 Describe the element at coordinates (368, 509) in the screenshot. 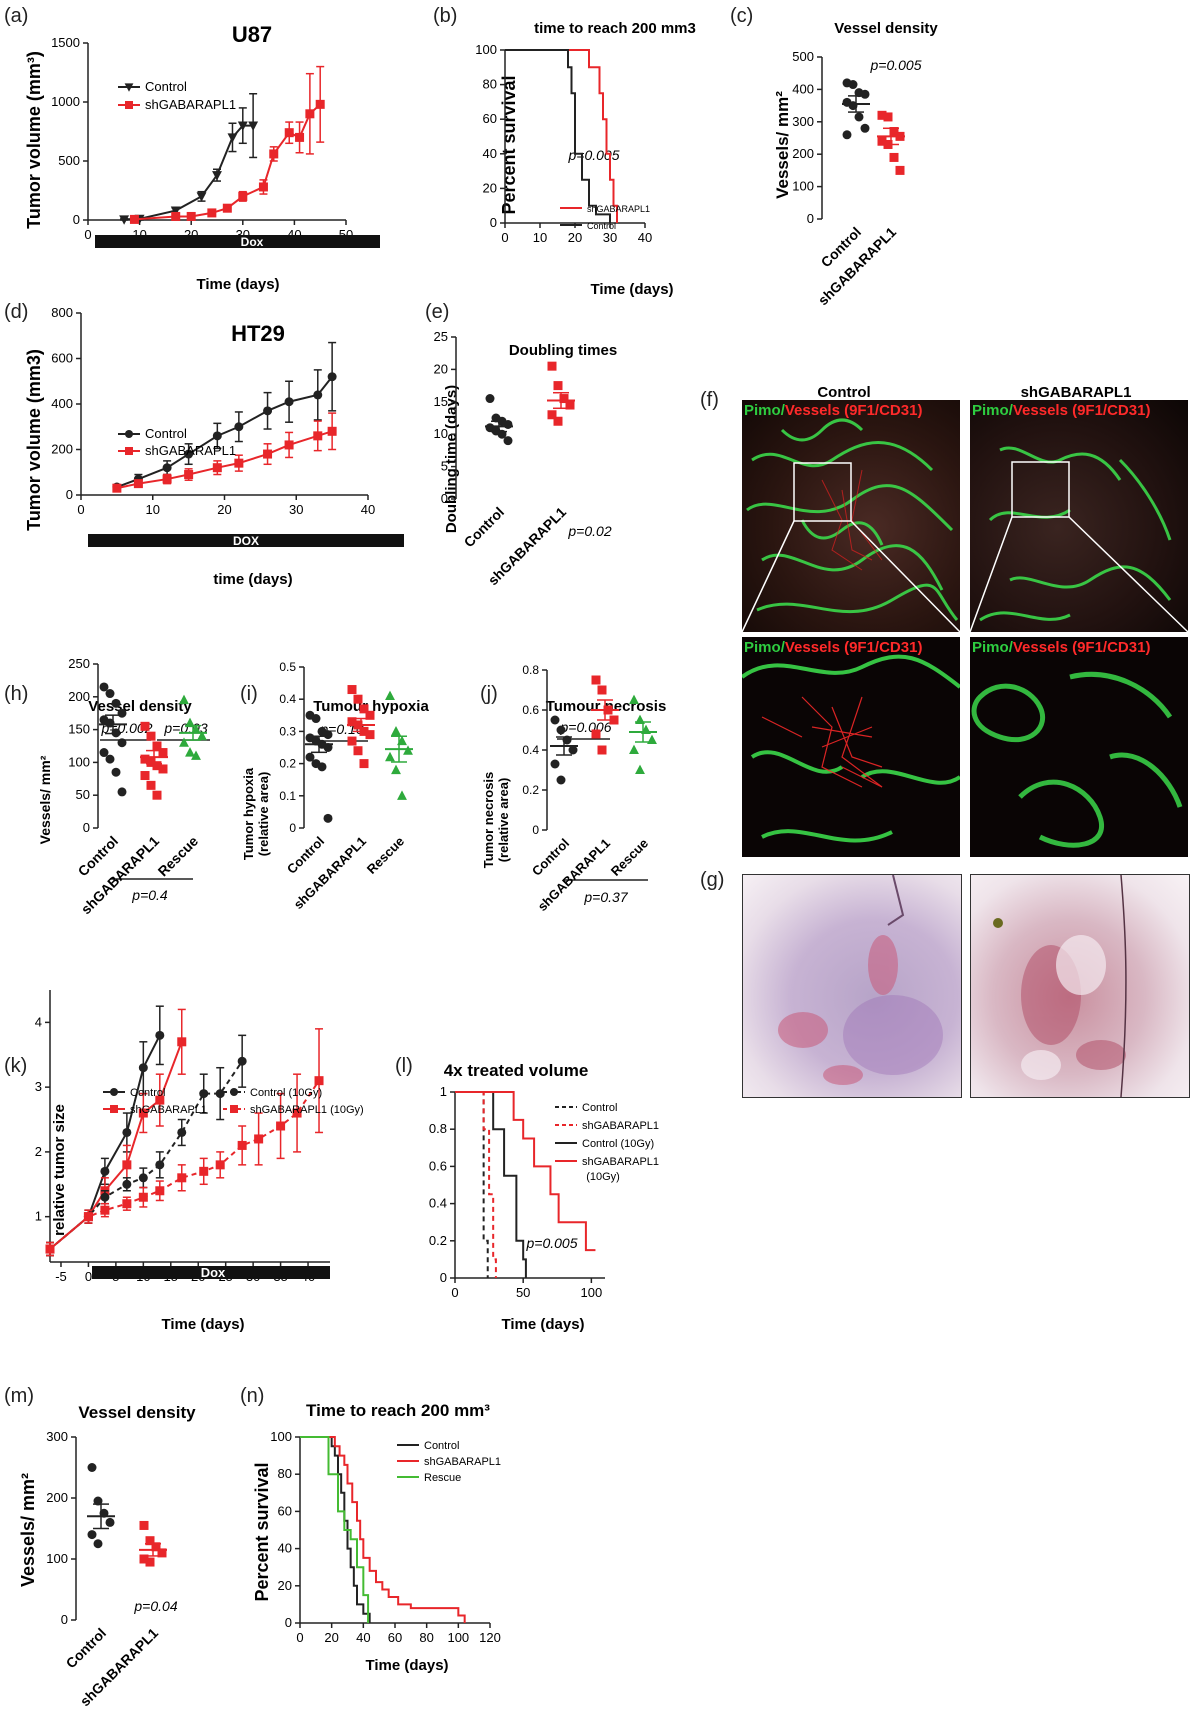

I see `d-x-tick-label: 40` at that location.